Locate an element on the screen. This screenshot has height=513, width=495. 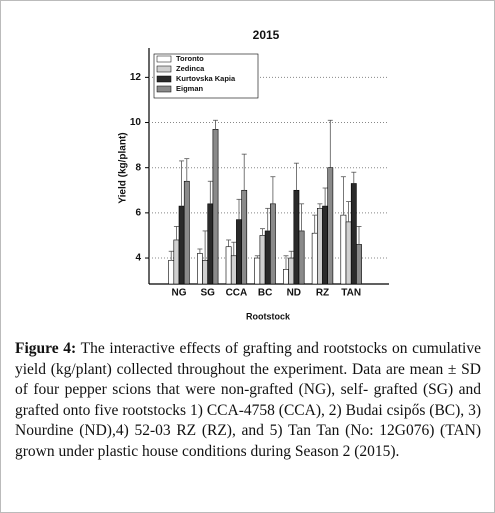
legend-box is located at coordinates (206, 76).